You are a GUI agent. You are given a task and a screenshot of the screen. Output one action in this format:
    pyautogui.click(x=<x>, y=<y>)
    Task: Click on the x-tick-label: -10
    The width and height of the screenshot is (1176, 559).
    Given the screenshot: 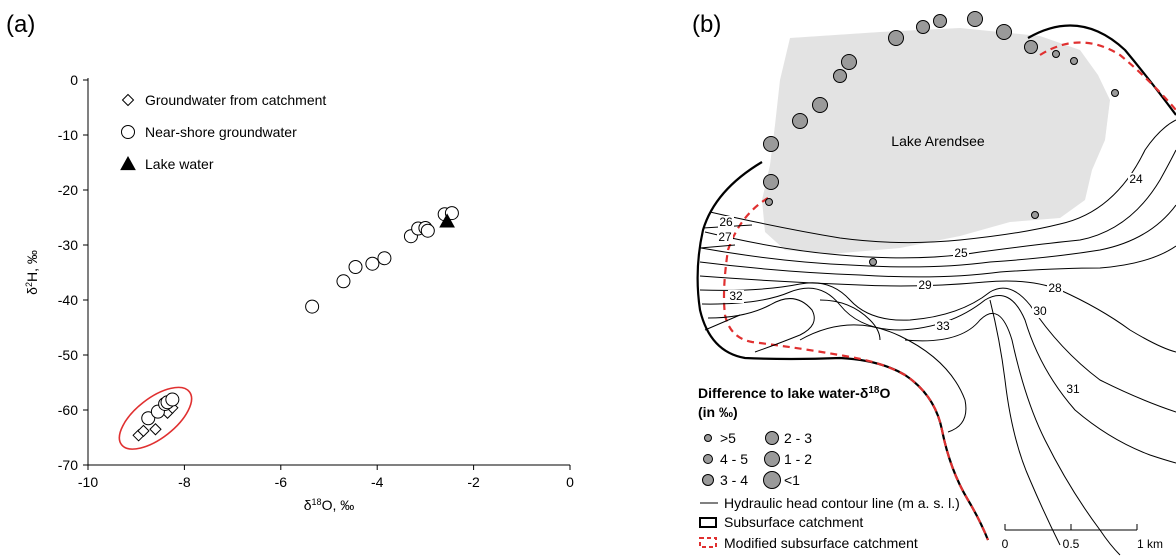 What is the action you would take?
    pyautogui.click(x=88, y=482)
    